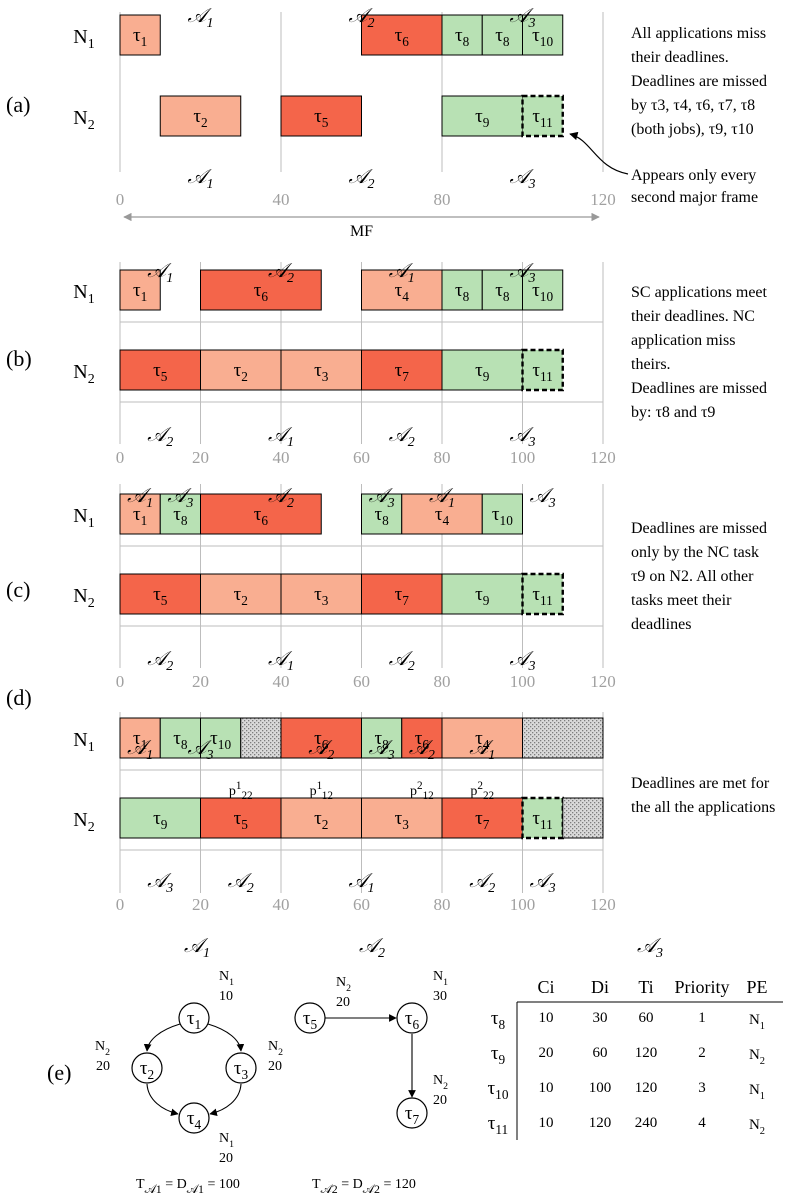 Image resolution: width=809 pixels, height=1203 pixels. I want to click on period-formula: T𝒜2 = D𝒜2 = 120, so click(364, 1186).